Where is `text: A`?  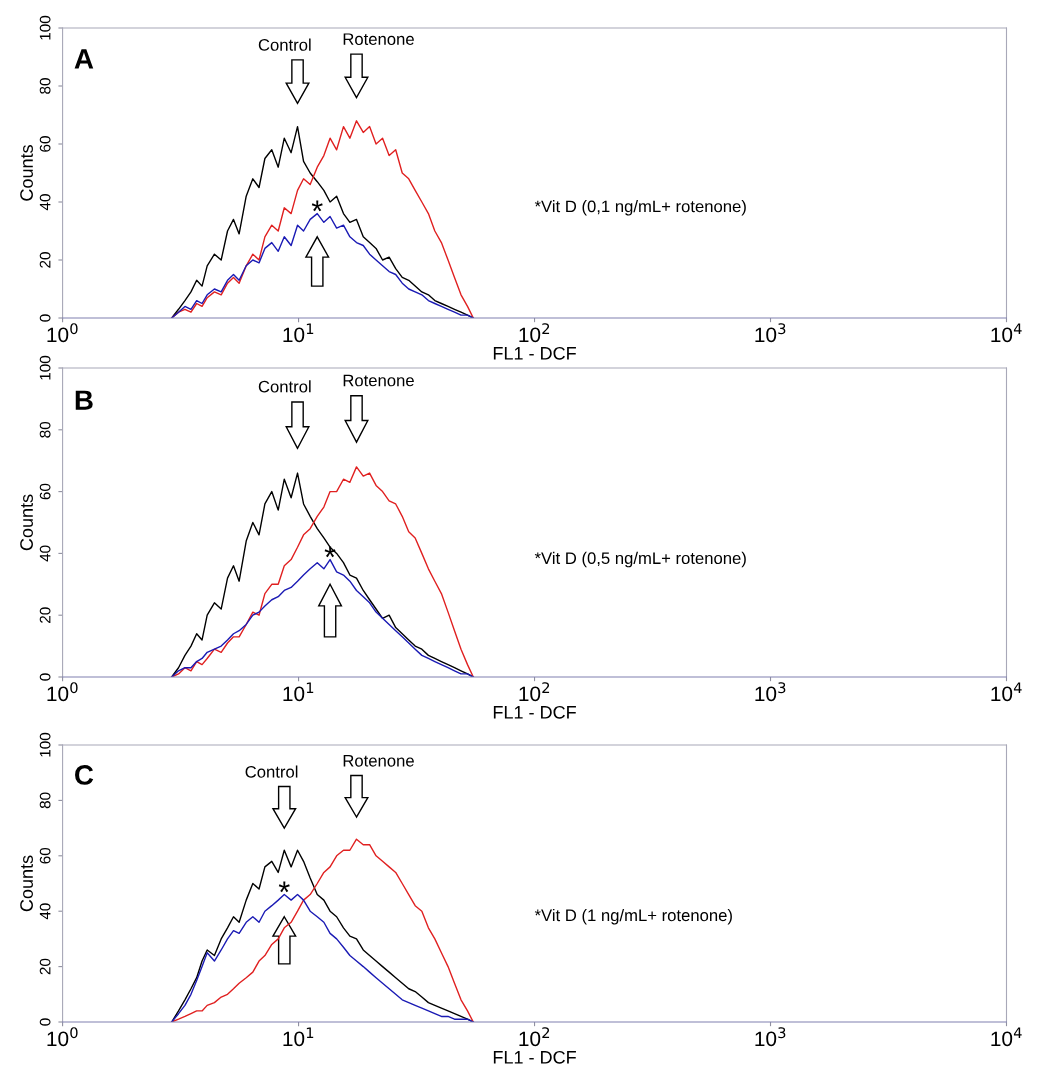 text: A is located at coordinates (84, 59).